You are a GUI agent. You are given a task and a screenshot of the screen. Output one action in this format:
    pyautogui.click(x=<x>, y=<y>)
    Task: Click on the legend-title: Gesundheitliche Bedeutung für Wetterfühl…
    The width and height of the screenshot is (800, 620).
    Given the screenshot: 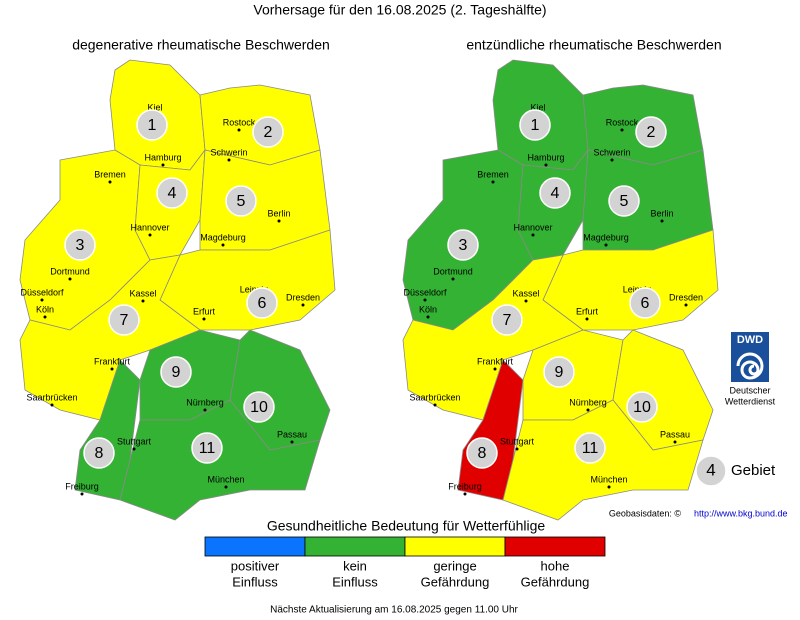 What is the action you would take?
    pyautogui.click(x=406, y=526)
    